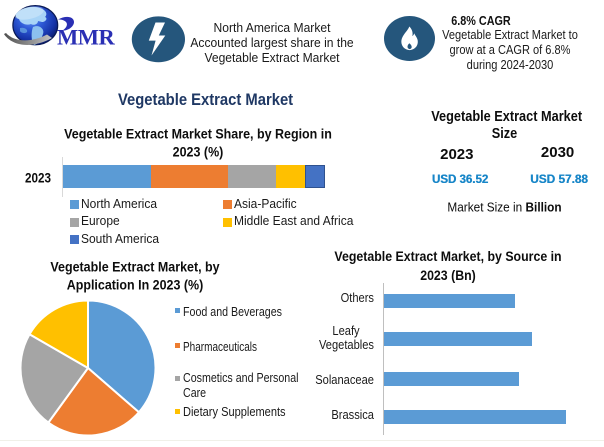 This screenshot has width=604, height=447. Describe the element at coordinates (86, 37) in the screenshot. I see `svg-text: MMR` at that location.